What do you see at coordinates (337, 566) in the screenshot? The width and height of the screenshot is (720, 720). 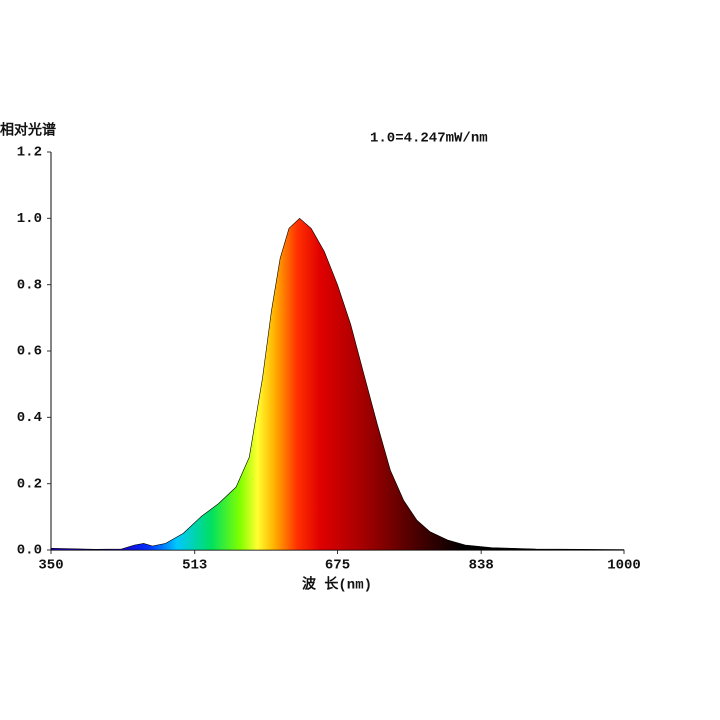 I see `x-tick-label: 675` at bounding box center [337, 566].